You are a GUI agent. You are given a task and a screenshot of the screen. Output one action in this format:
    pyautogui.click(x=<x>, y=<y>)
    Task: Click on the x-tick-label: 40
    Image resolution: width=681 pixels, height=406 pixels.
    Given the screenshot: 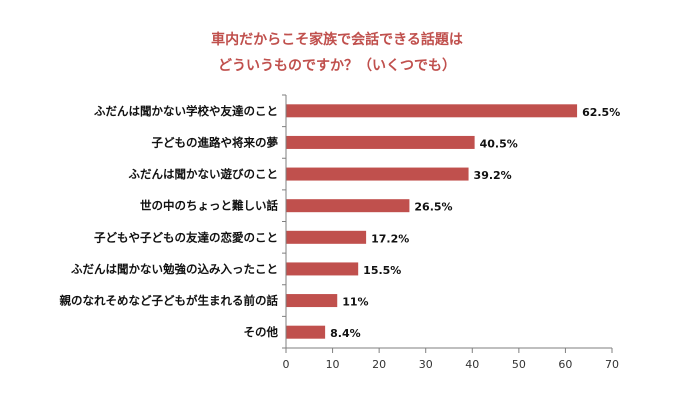 What is the action you would take?
    pyautogui.click(x=472, y=364)
    